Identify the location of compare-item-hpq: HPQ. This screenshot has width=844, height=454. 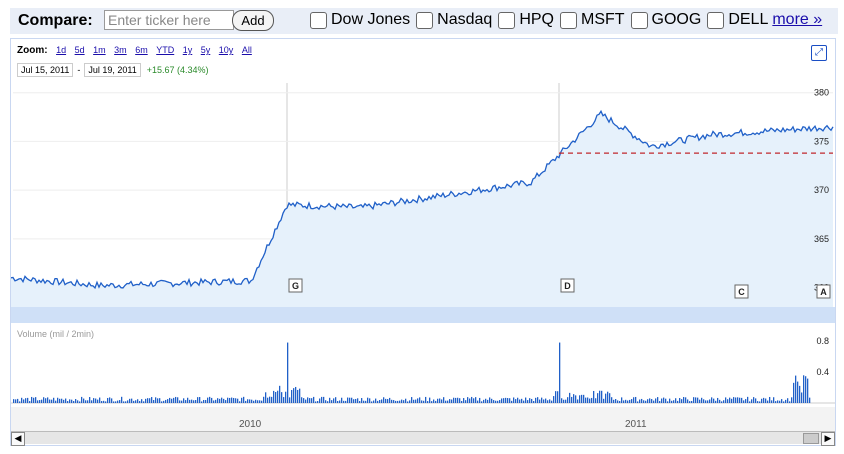
(526, 20).